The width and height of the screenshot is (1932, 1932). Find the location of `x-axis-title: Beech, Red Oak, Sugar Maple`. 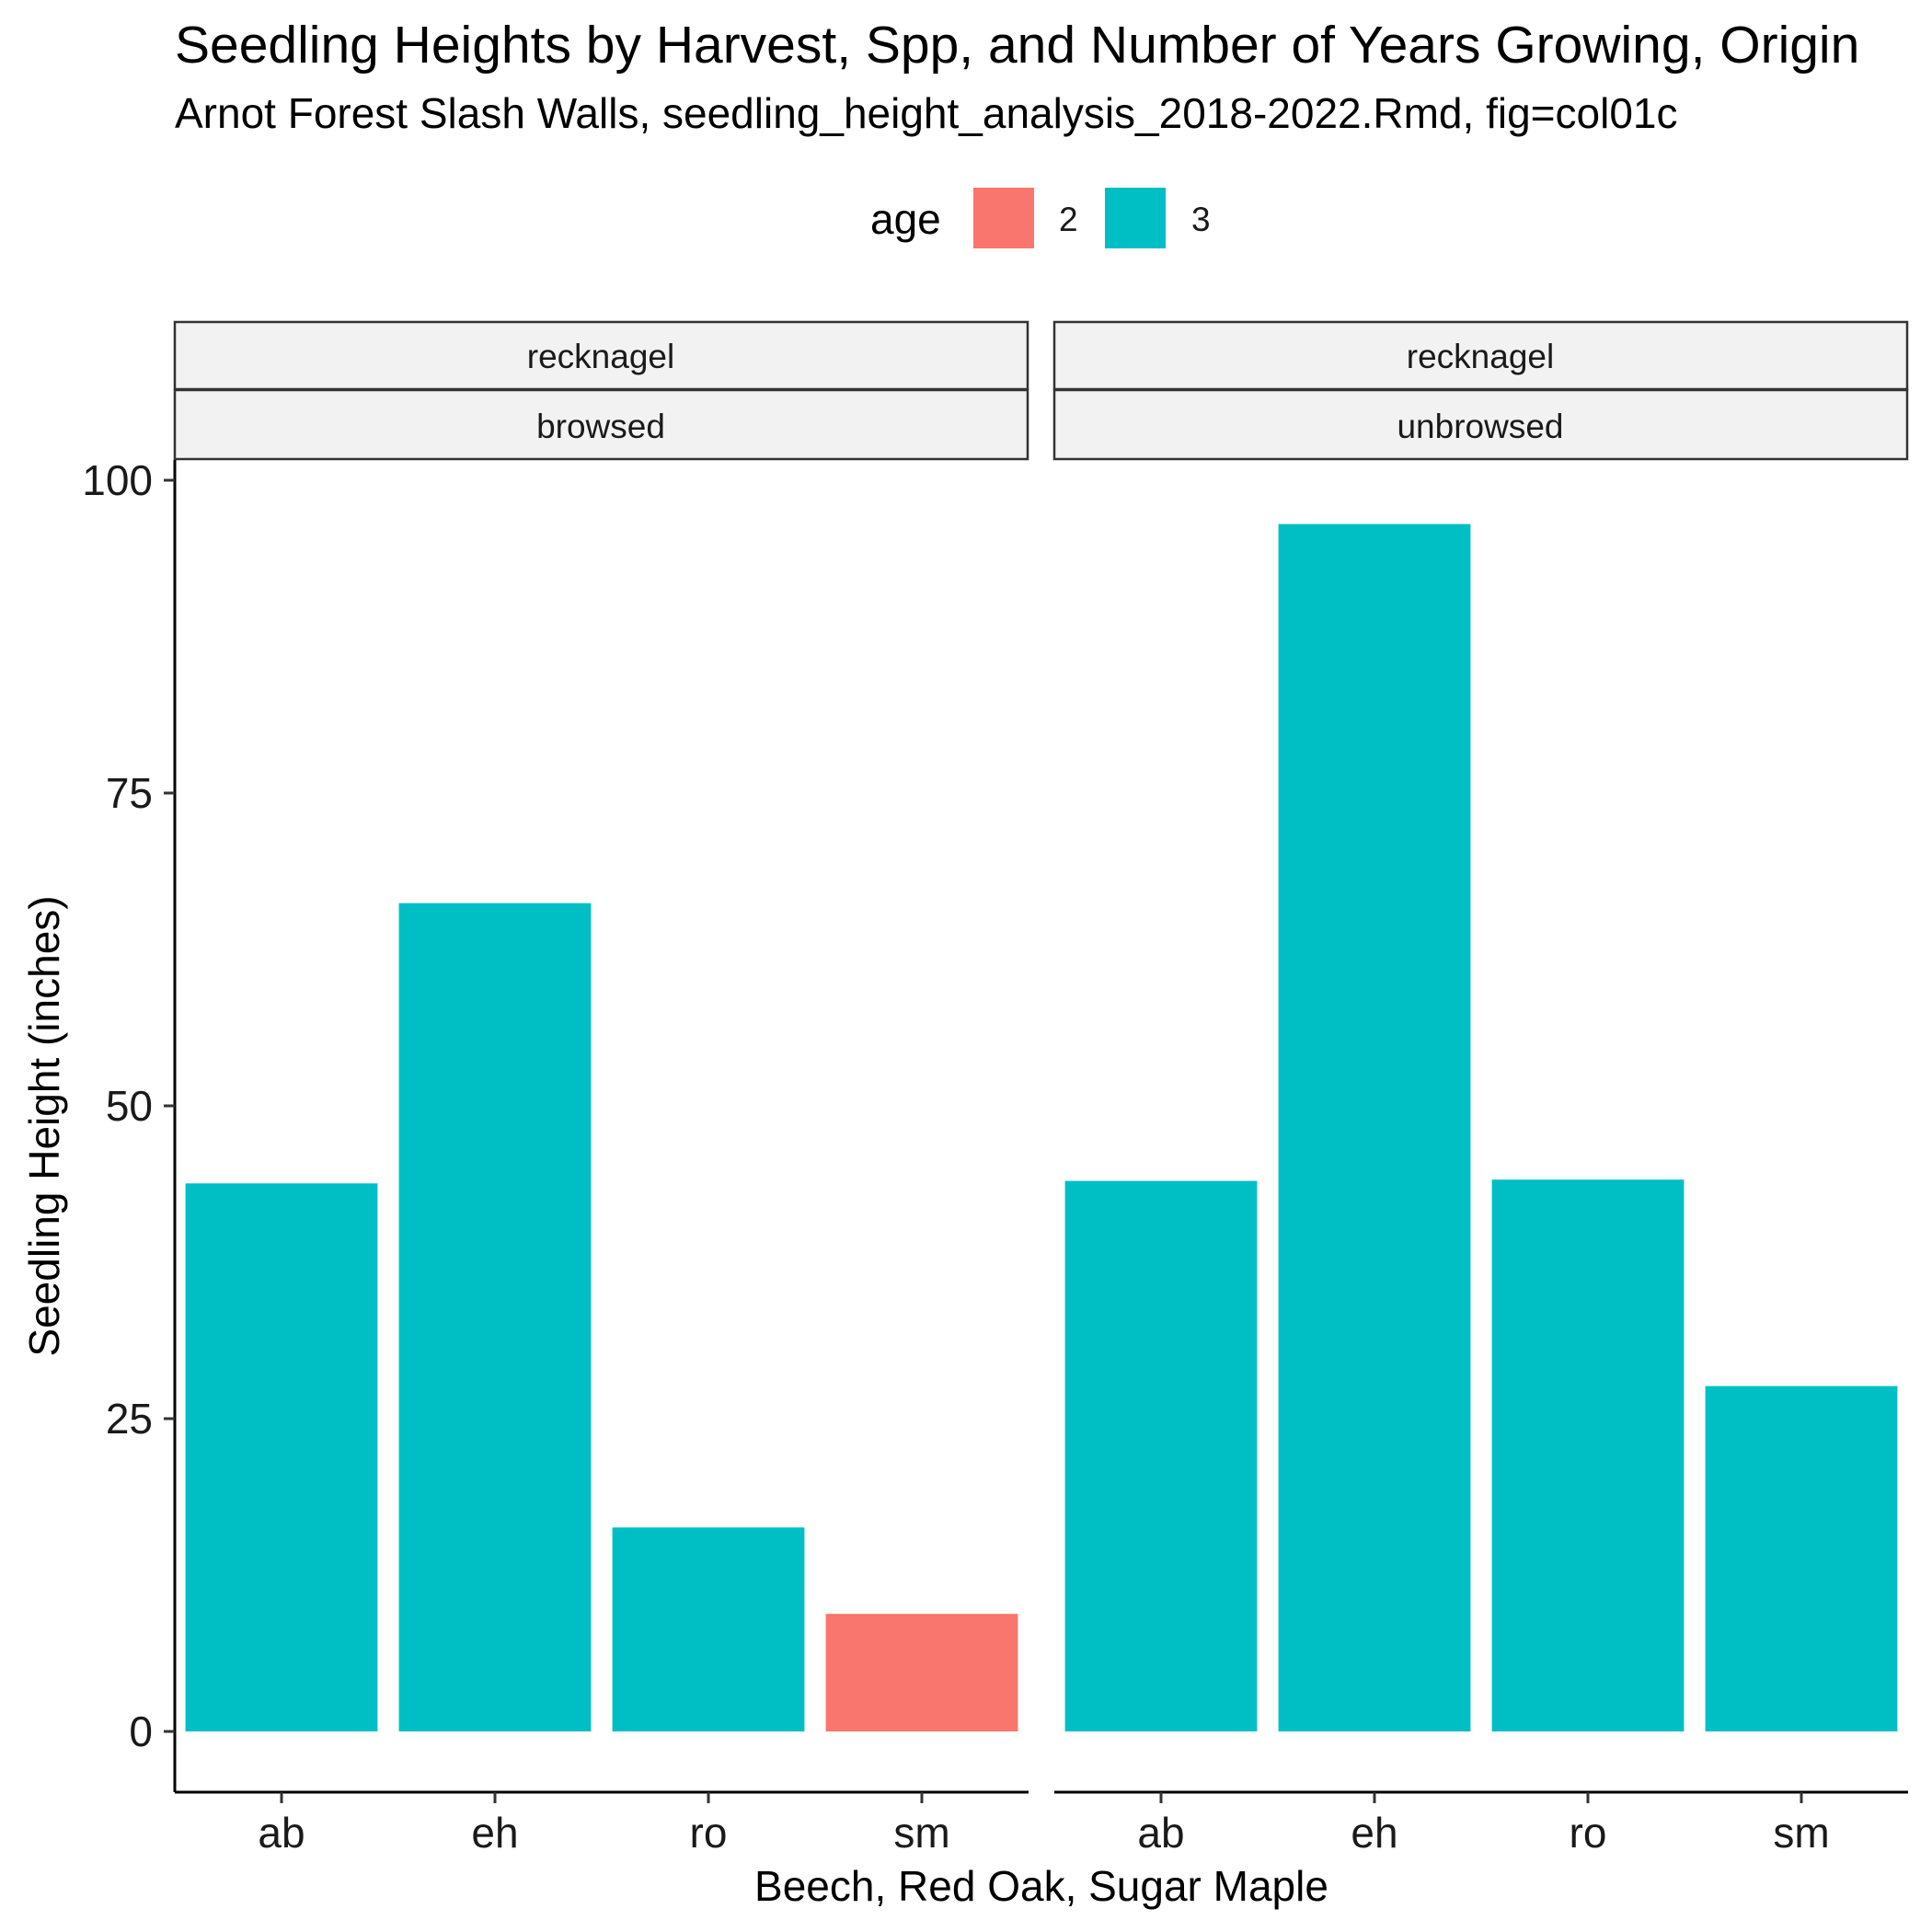

x-axis-title: Beech, Red Oak, Sugar Maple is located at coordinates (1041, 1886).